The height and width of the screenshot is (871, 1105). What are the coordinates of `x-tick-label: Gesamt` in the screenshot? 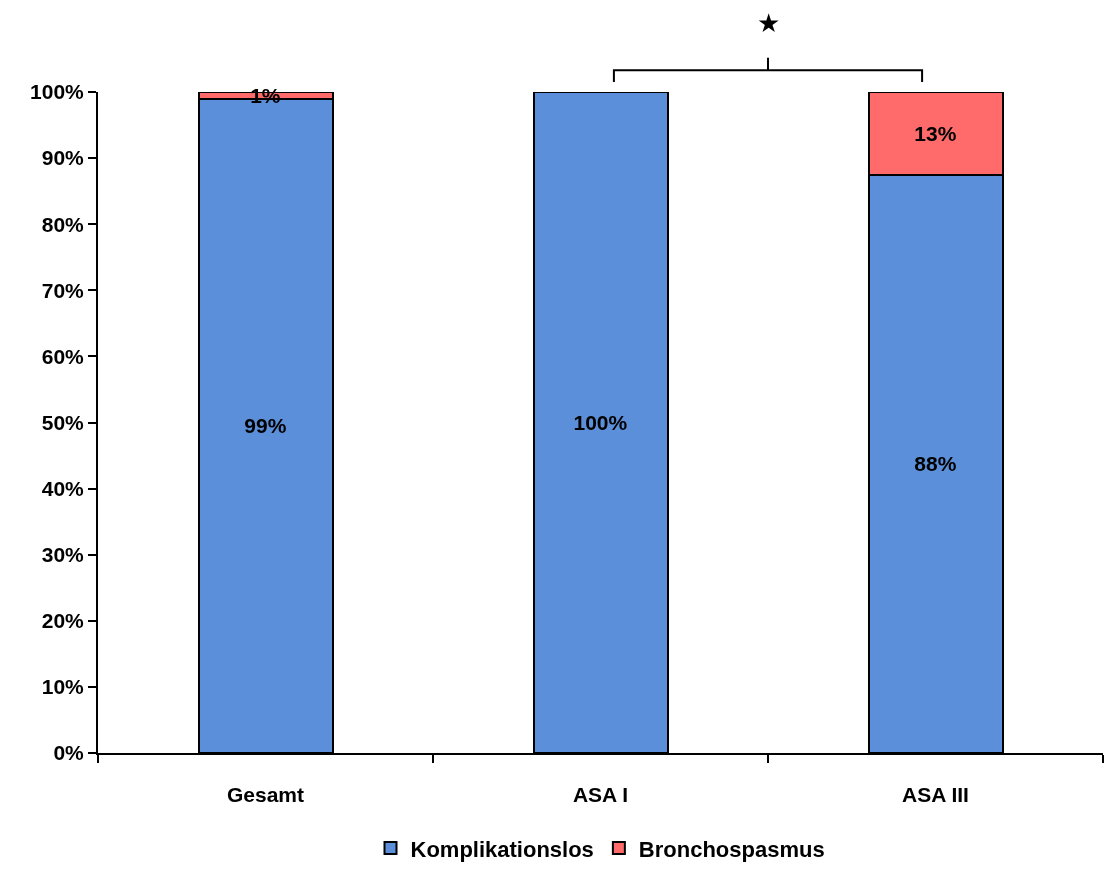 It's located at (265, 795).